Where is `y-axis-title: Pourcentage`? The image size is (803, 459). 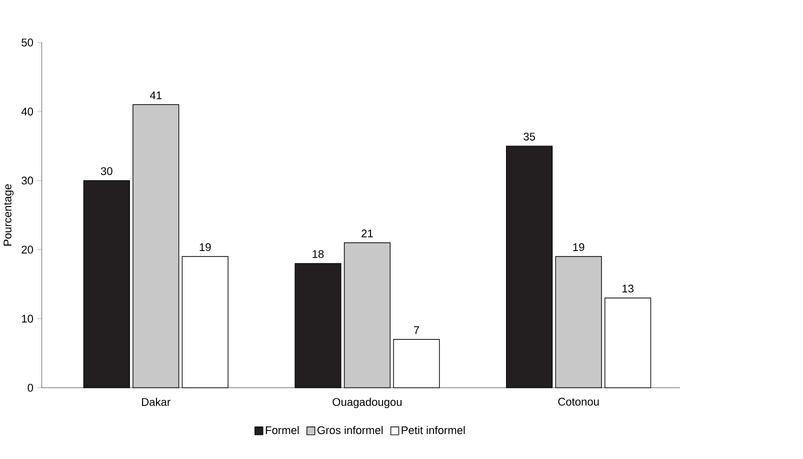 y-axis-title: Pourcentage is located at coordinates (9, 215).